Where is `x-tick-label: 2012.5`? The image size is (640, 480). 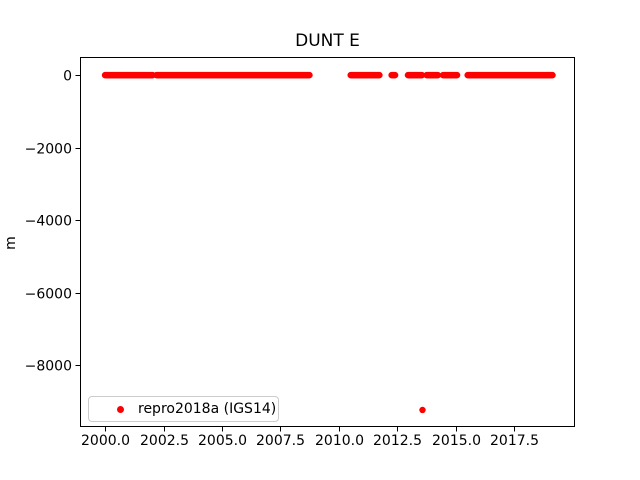 x-tick-label: 2012.5 is located at coordinates (397, 441).